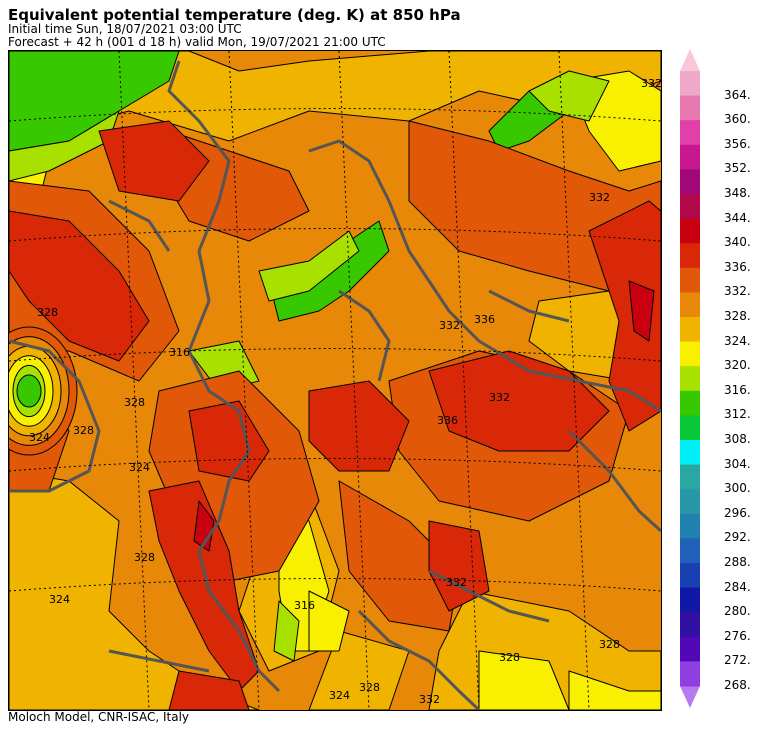 The height and width of the screenshot is (731, 760). Describe the element at coordinates (737, 242) in the screenshot. I see `colorbar-label: 340.` at that location.